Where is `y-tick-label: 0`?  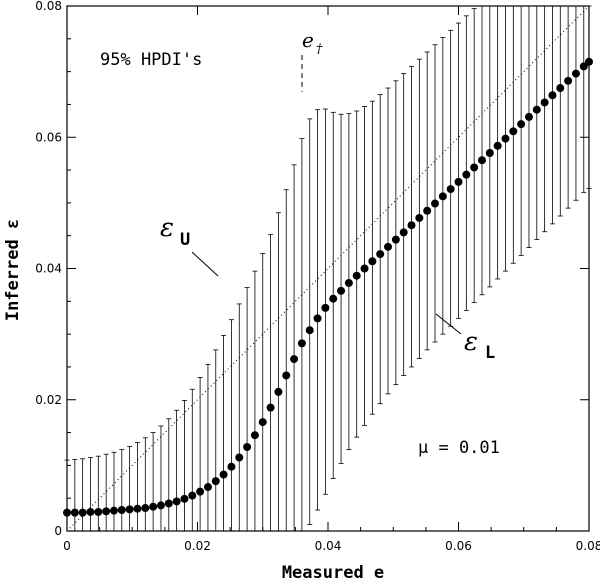
y-tick-label: 0 is located at coordinates (58, 531).